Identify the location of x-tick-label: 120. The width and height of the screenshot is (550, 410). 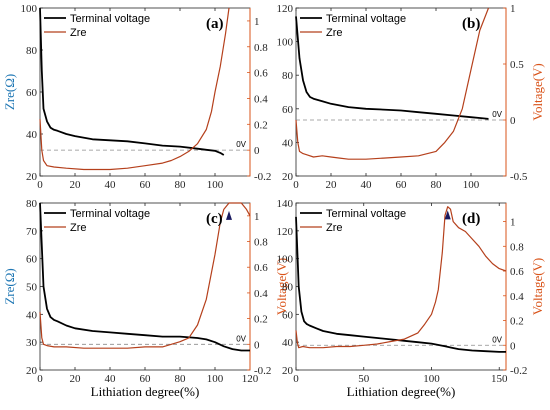
(250, 379).